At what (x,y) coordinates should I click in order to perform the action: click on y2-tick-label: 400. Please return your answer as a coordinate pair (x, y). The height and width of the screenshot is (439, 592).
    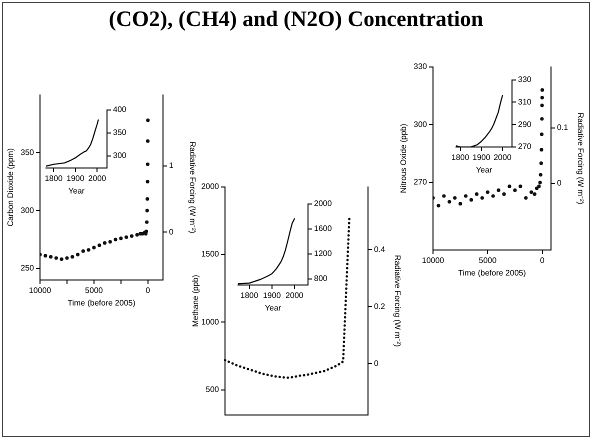
    Looking at the image, I should click on (120, 109).